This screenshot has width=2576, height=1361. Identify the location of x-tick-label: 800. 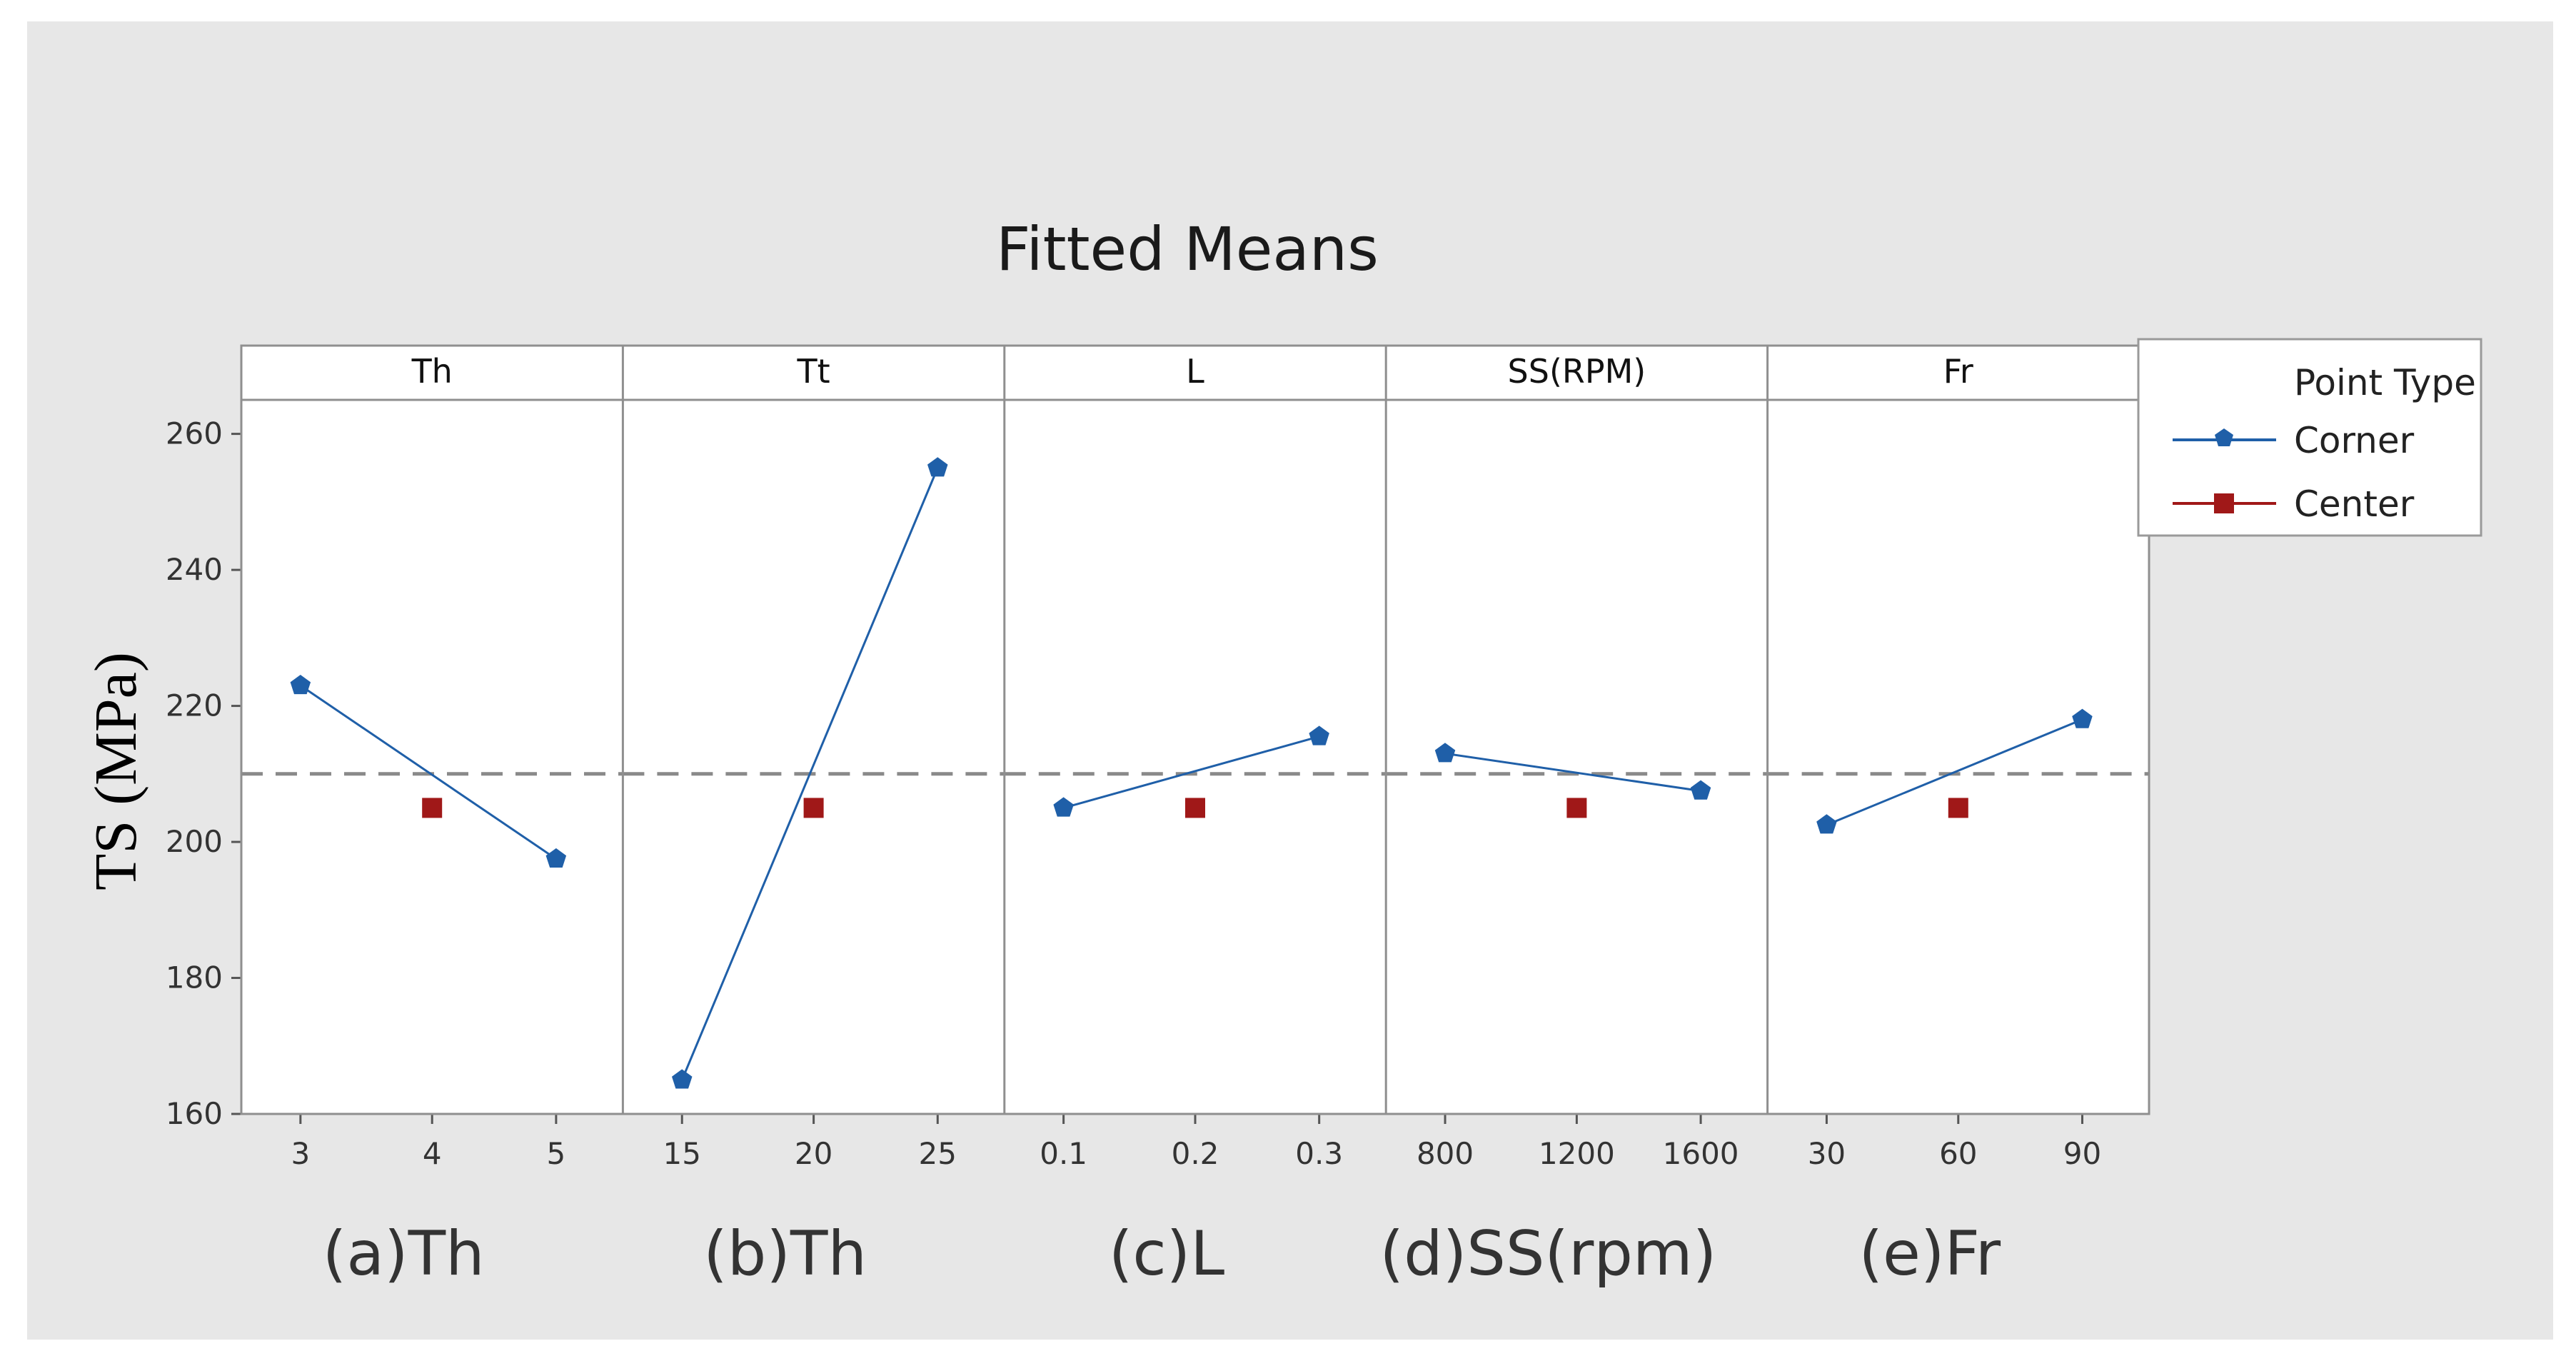
(1445, 1153).